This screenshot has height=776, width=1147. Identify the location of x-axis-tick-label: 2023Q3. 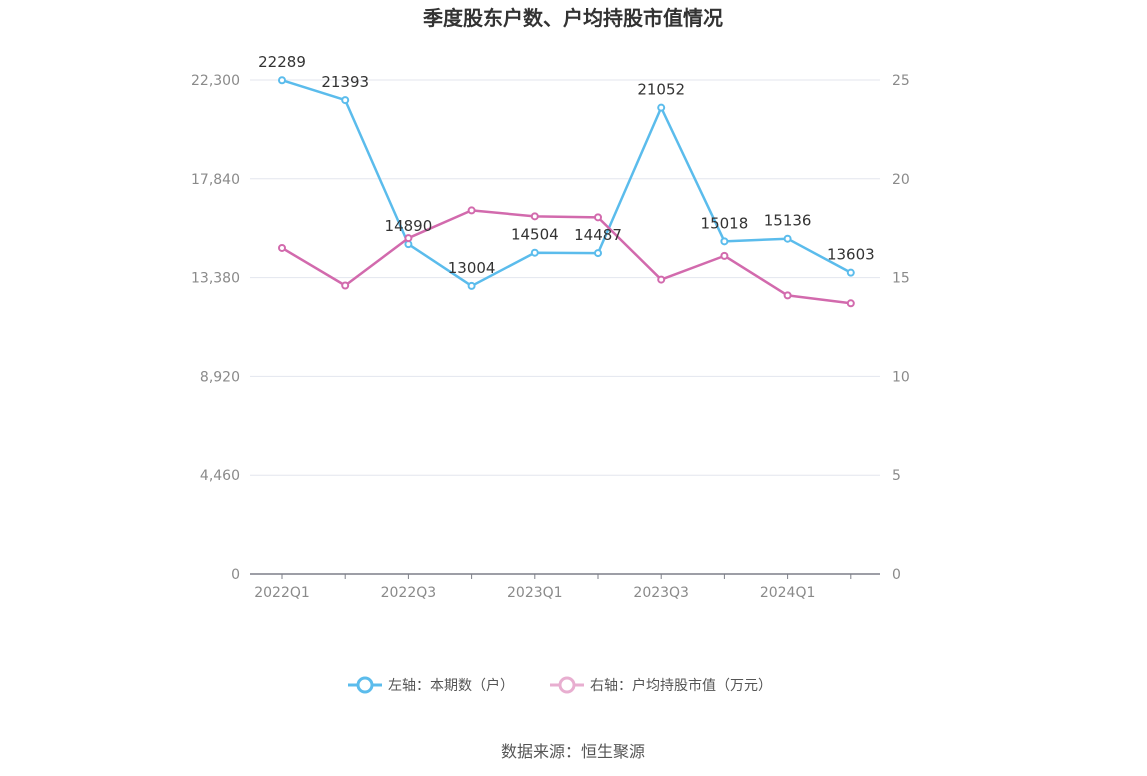
(661, 593).